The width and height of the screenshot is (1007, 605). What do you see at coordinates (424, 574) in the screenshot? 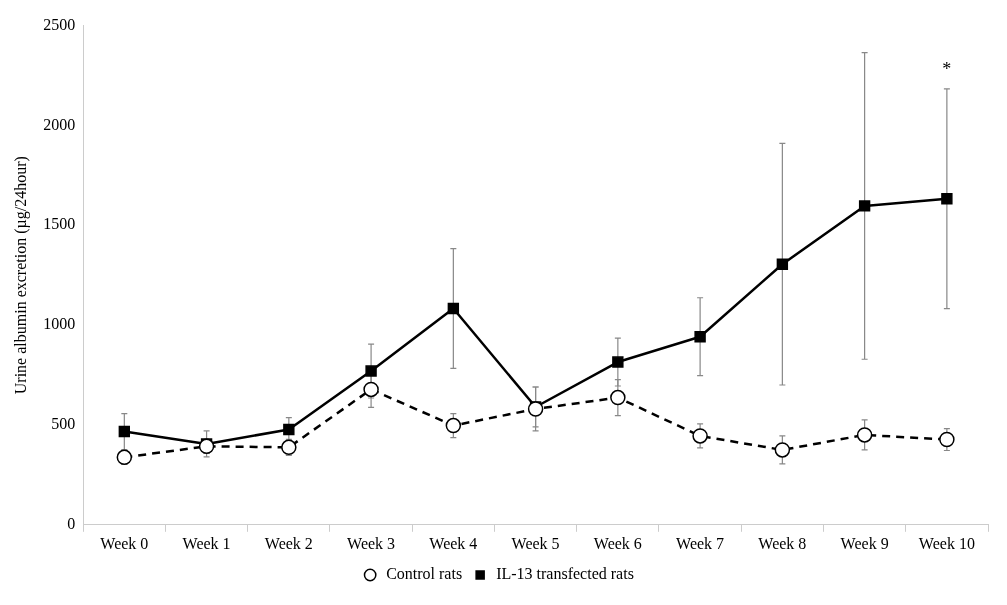
I see `legend-label: Control rats` at bounding box center [424, 574].